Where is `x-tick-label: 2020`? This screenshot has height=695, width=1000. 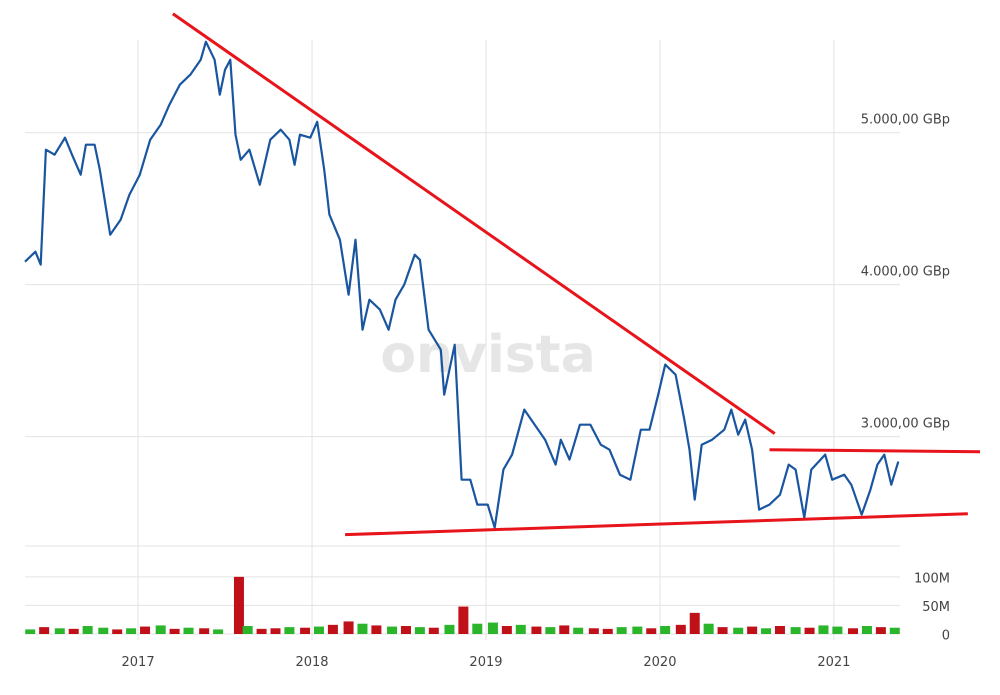
x-tick-label: 2020 is located at coordinates (659, 662).